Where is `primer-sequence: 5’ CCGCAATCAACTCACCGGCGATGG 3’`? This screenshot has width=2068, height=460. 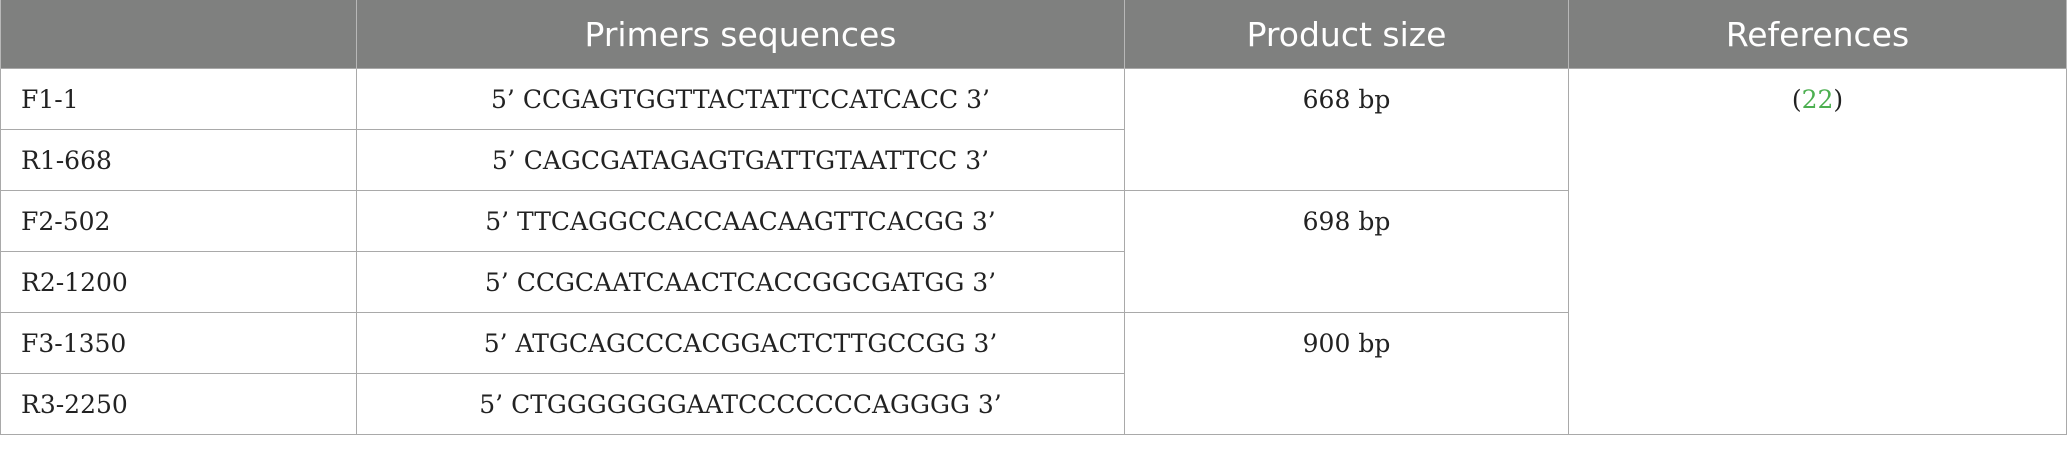
primer-sequence: 5’ CCGCAATCAACTCACCGGCGATGG 3’ is located at coordinates (740, 282).